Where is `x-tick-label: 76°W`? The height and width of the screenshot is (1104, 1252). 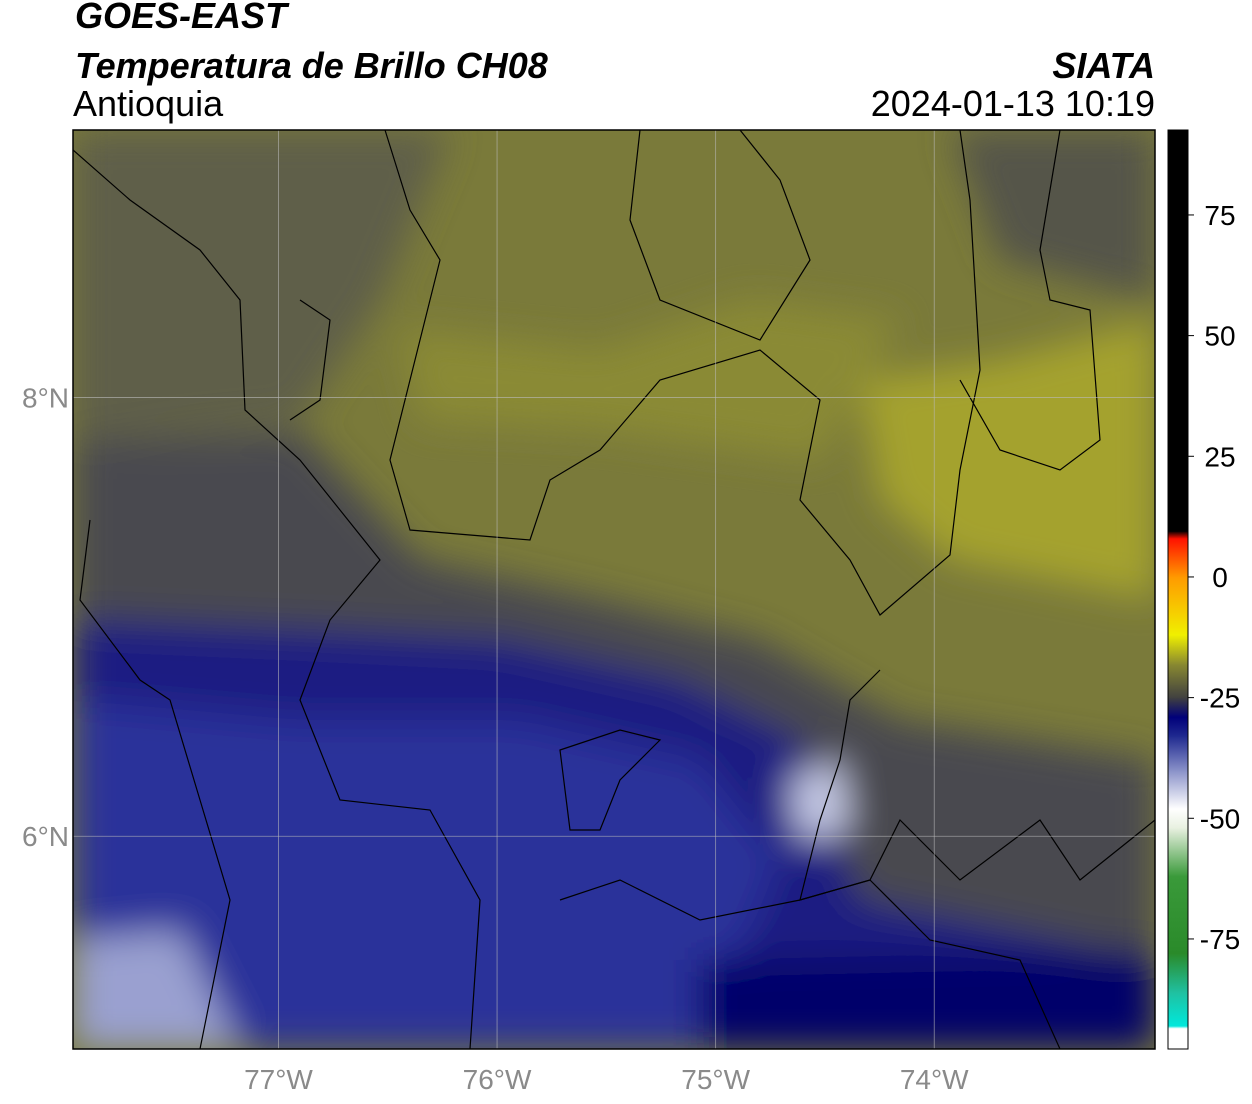 x-tick-label: 76°W is located at coordinates (497, 1079).